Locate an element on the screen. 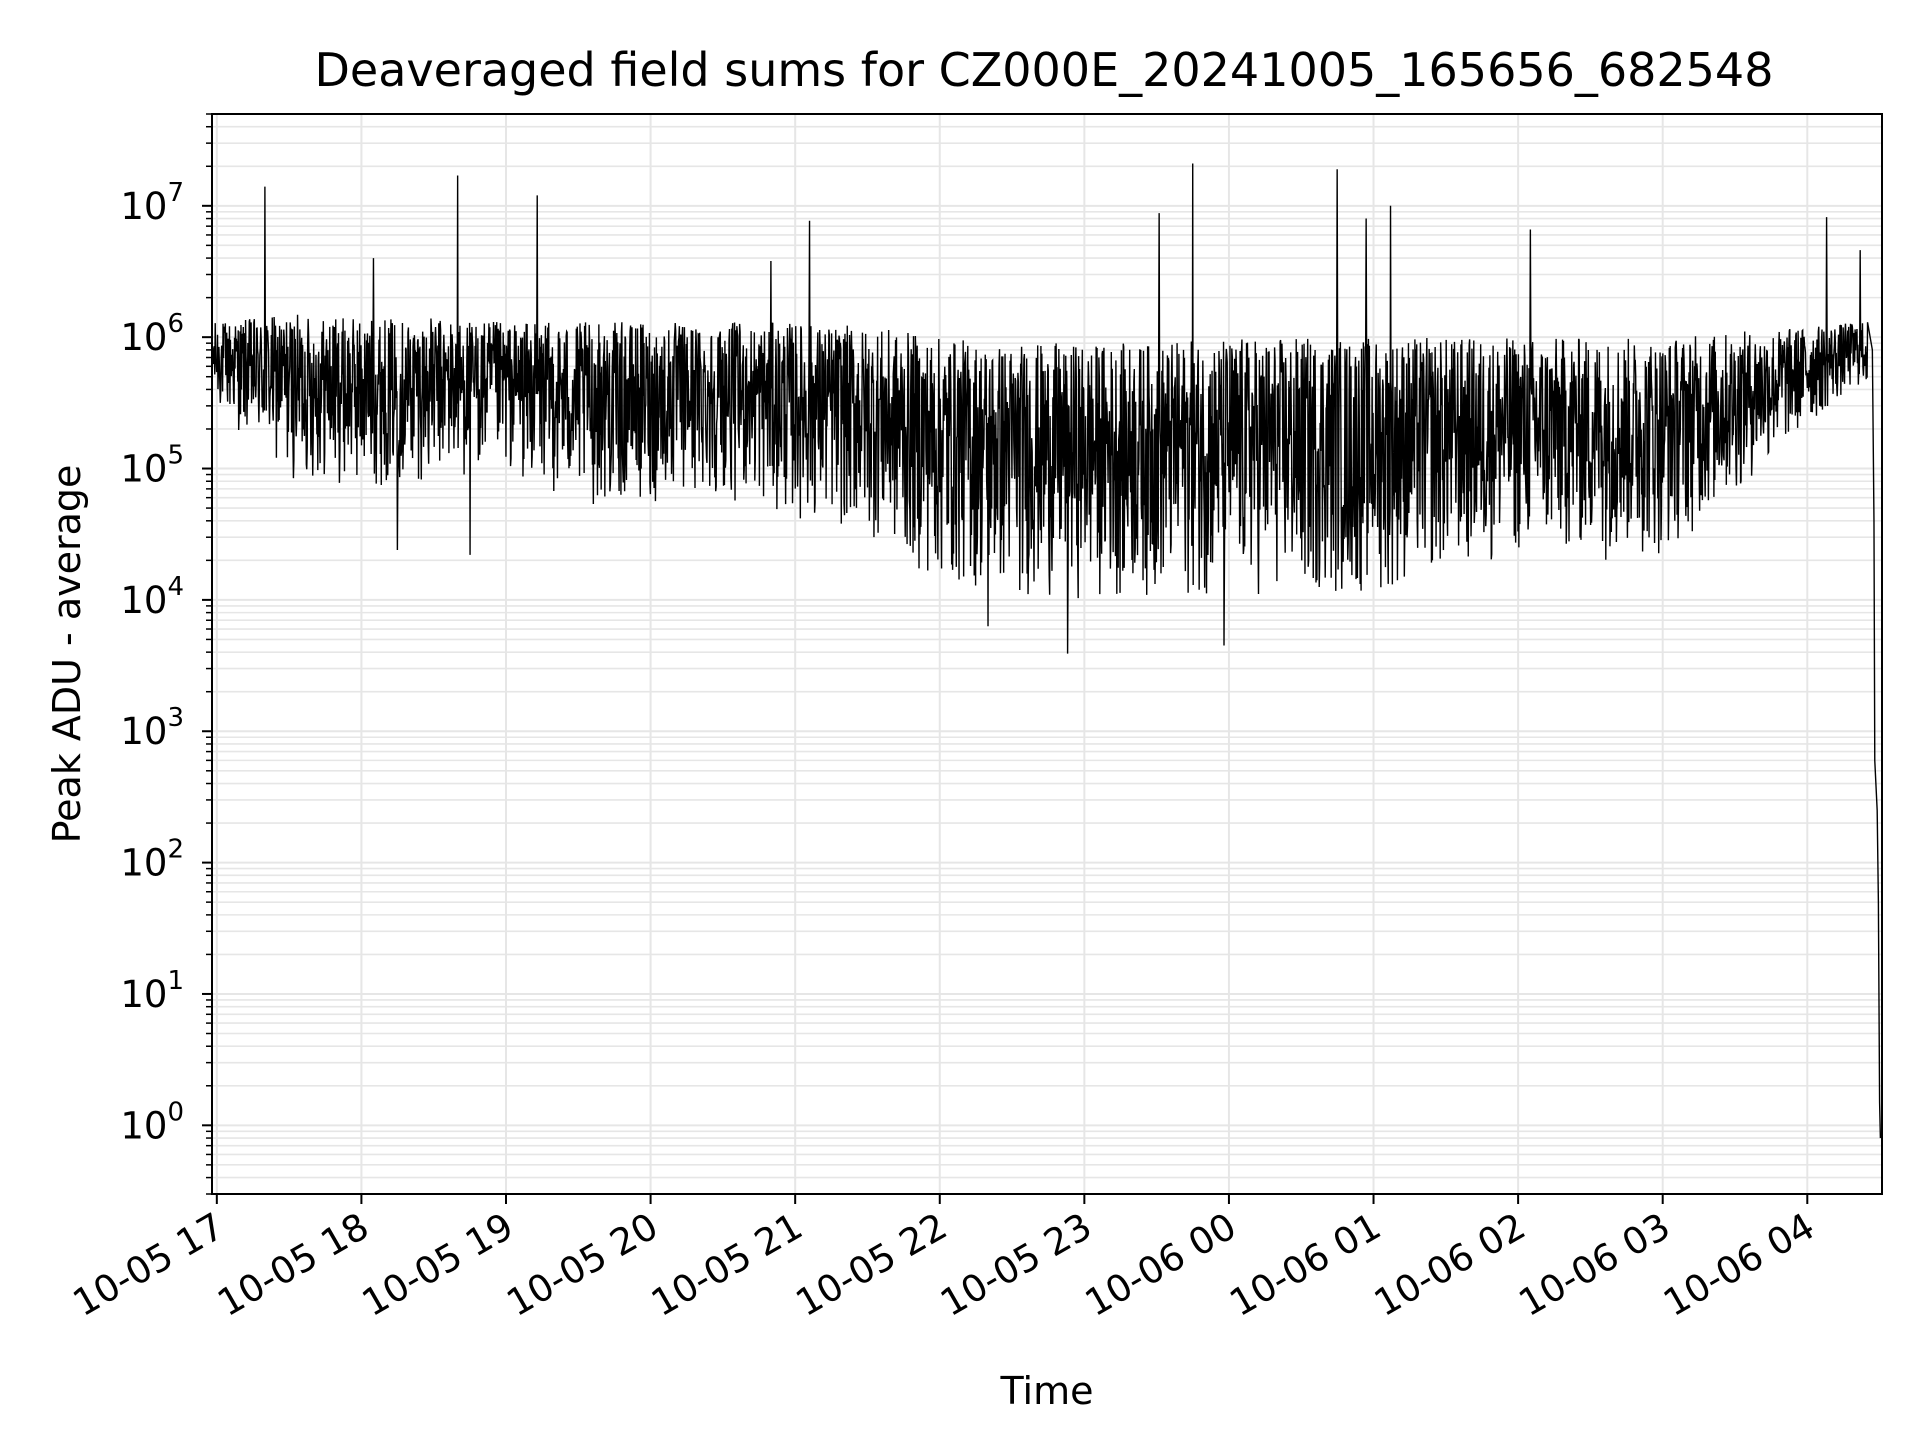 The height and width of the screenshot is (1440, 1920). y-tick-label: 10⁴ is located at coordinates (152, 597).